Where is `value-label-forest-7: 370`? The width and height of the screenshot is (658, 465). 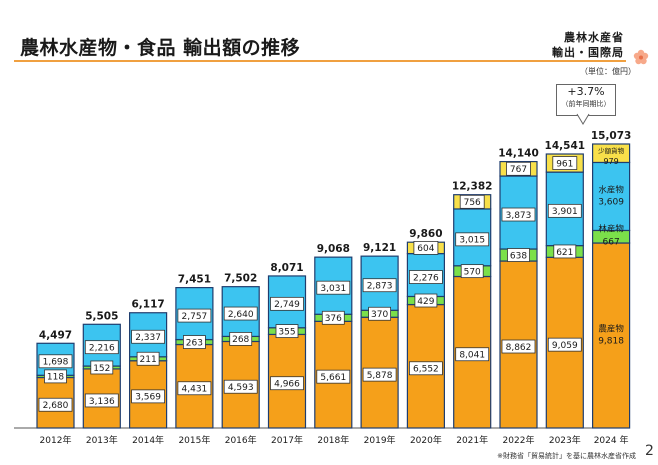 value-label-forest-7: 370 is located at coordinates (379, 315).